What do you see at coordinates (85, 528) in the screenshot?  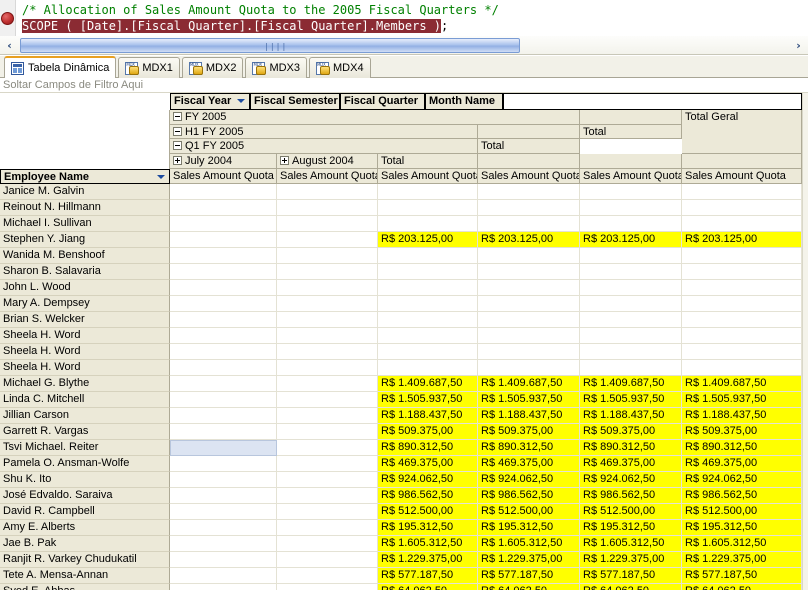 I see `row-header-label: Amy E. Alberts` at bounding box center [85, 528].